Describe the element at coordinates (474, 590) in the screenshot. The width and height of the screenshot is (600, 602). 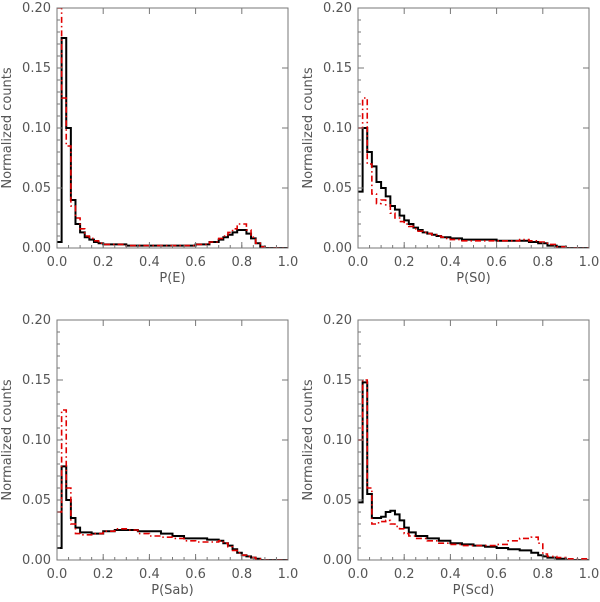
I see `x-axis-label: P(Scd)` at that location.